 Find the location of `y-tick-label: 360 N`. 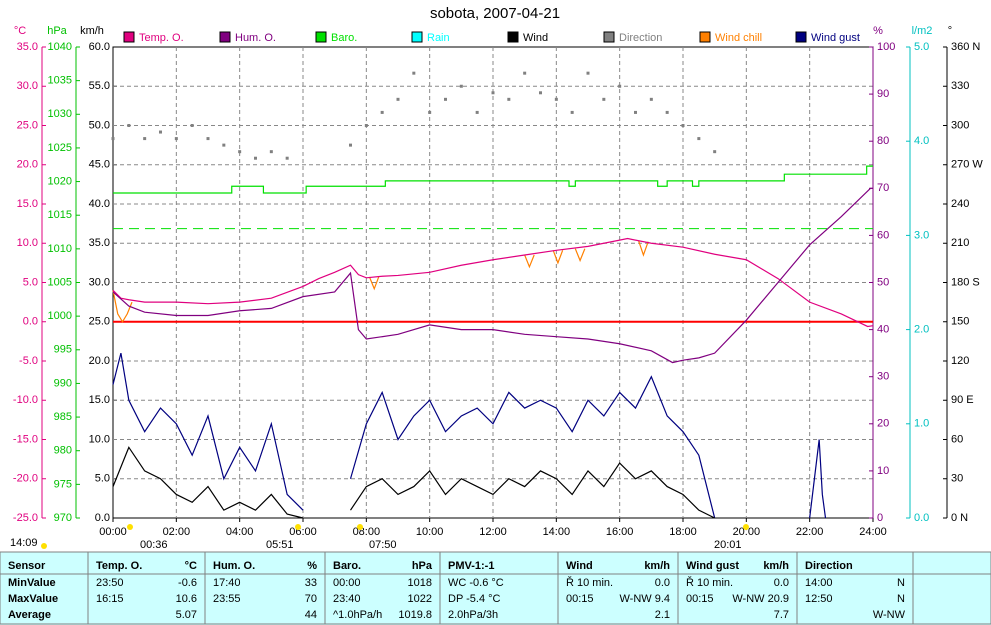

y-tick-label: 360 N is located at coordinates (965, 47).